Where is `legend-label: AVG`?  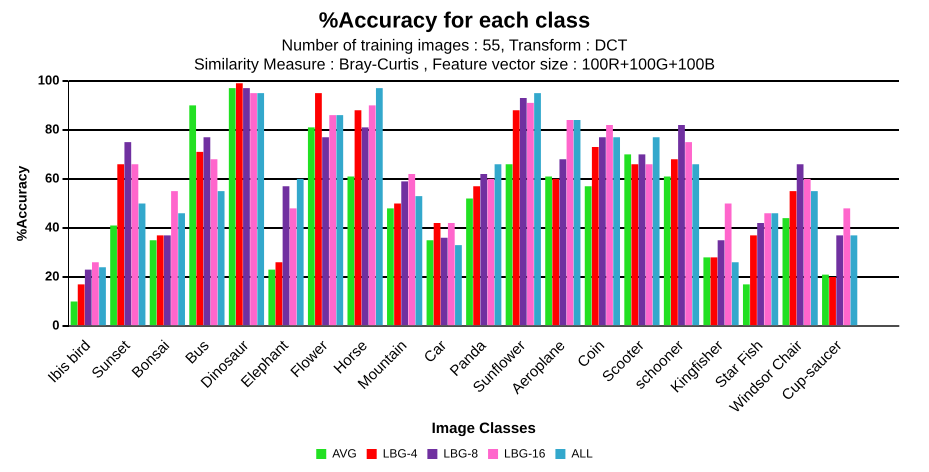
legend-label: AVG is located at coordinates (344, 453).